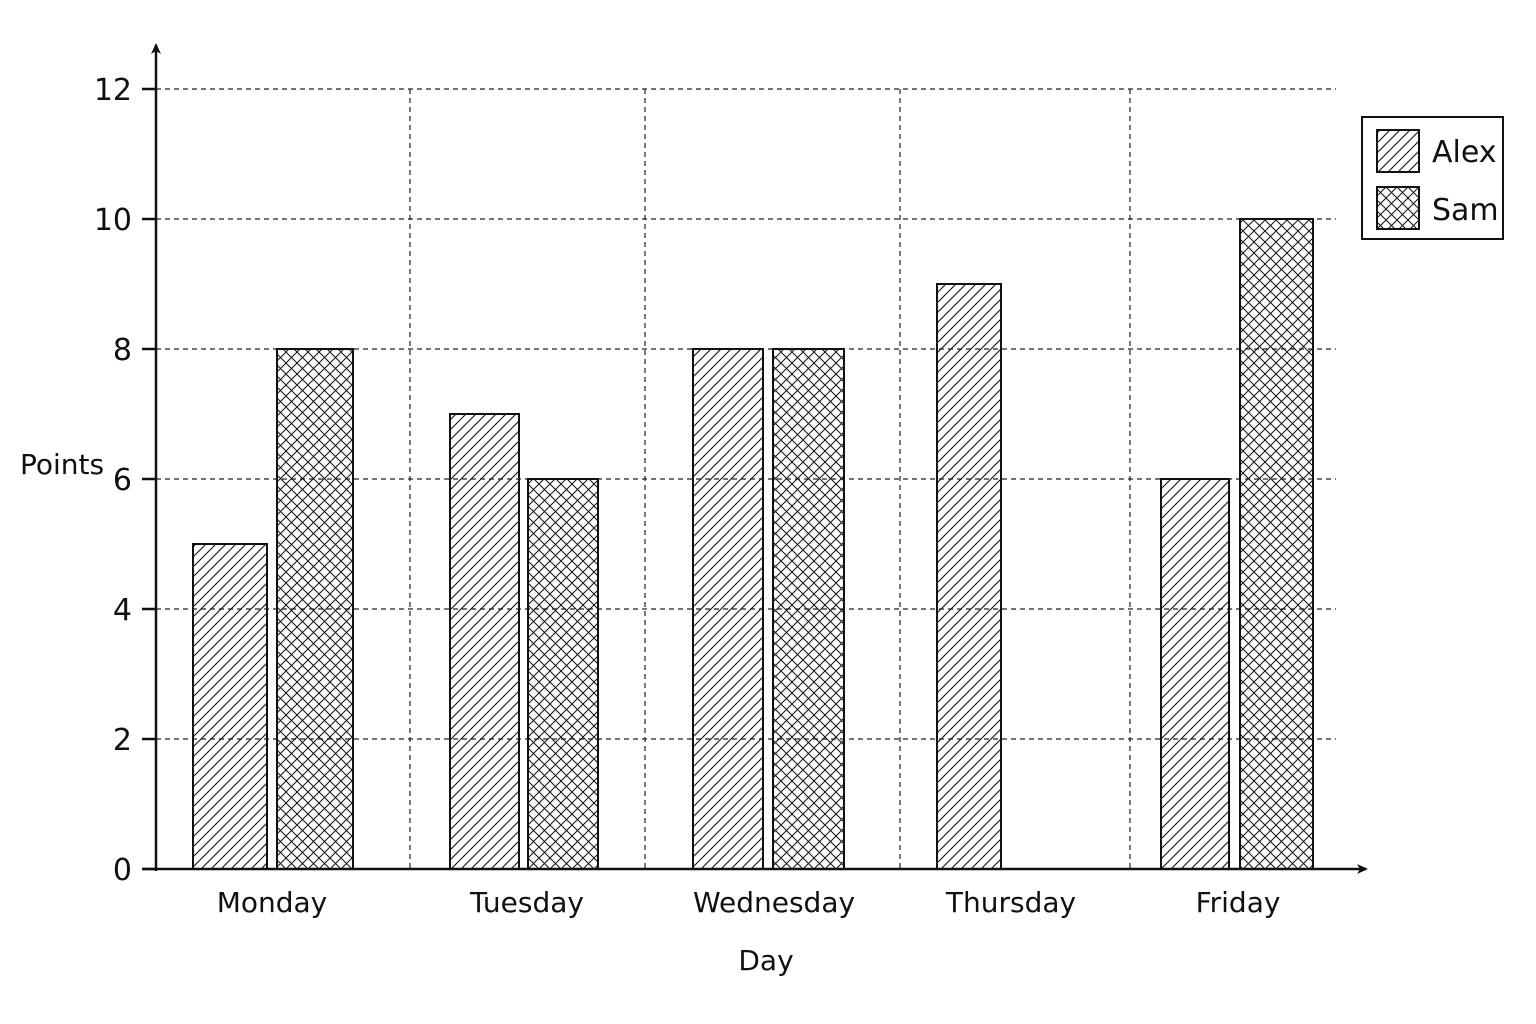  I want to click on x-tick-label: Monday, so click(272, 902).